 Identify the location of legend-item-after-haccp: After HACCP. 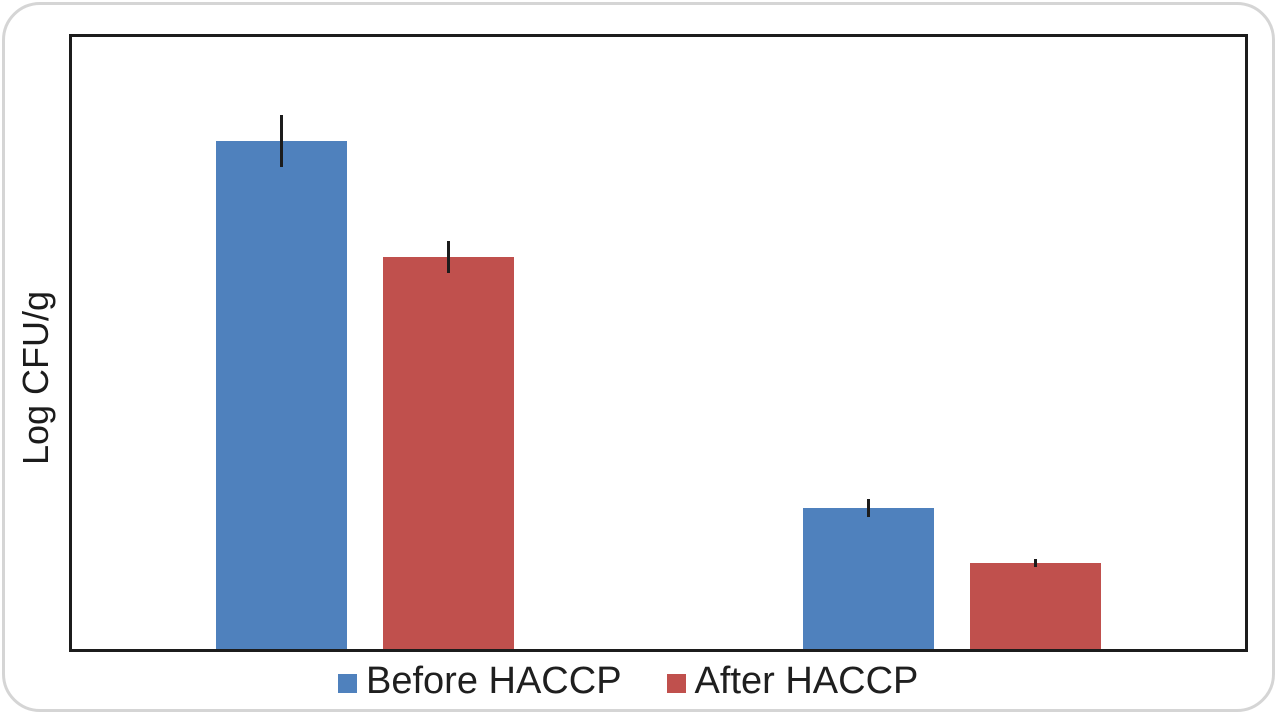
(792, 681).